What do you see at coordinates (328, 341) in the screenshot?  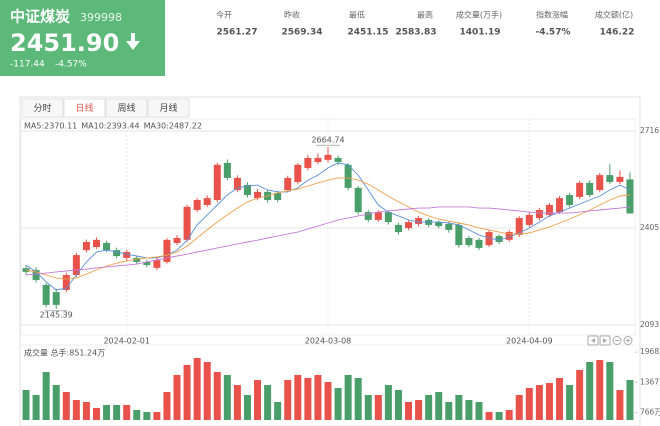 I see `x-tick-label: 2024-03-08` at bounding box center [328, 341].